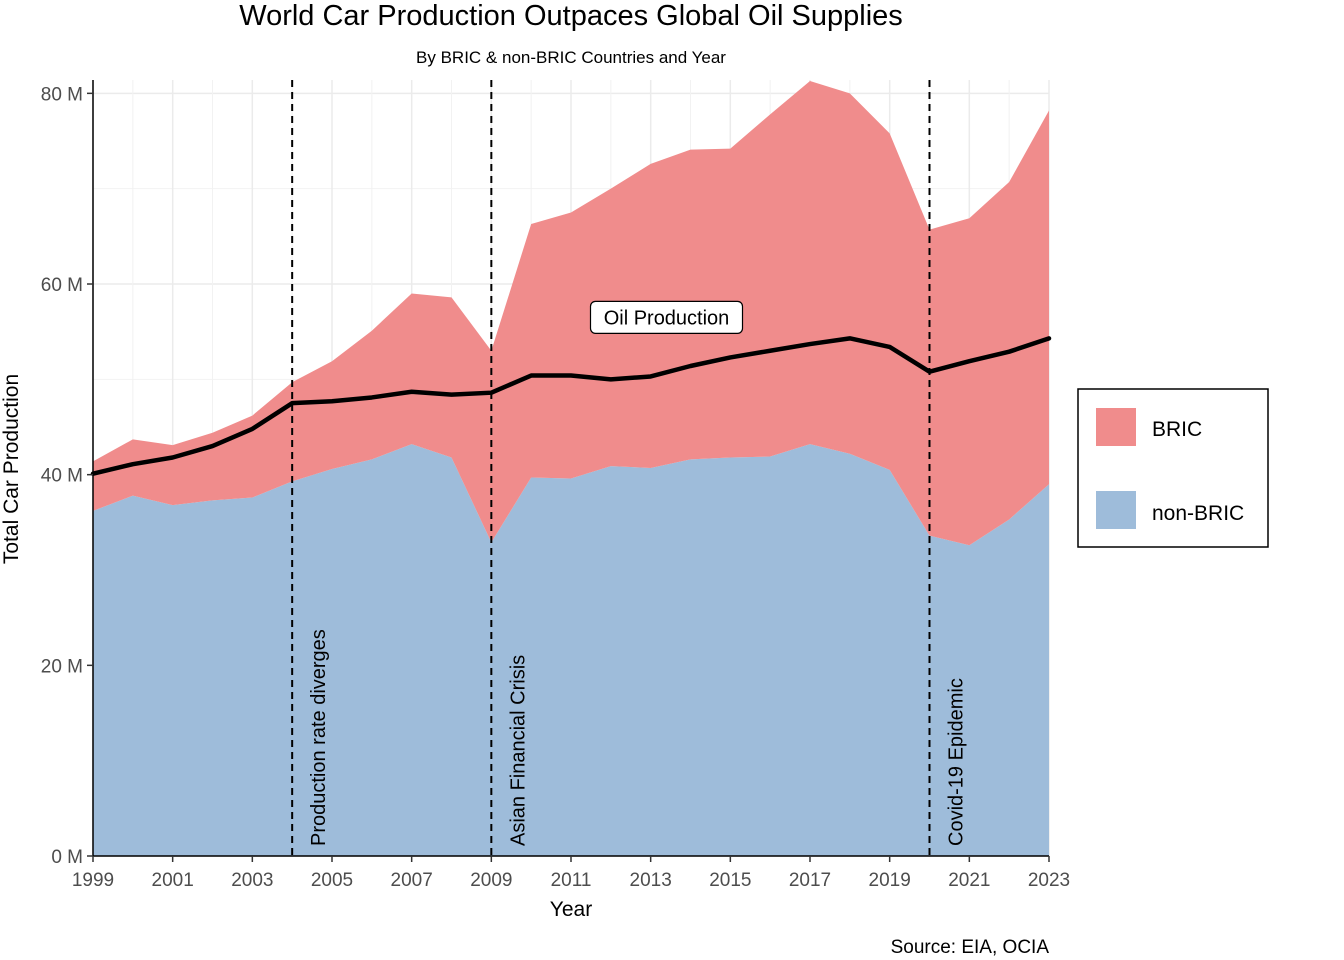  What do you see at coordinates (571, 406) in the screenshot?
I see `oil-production-line` at bounding box center [571, 406].